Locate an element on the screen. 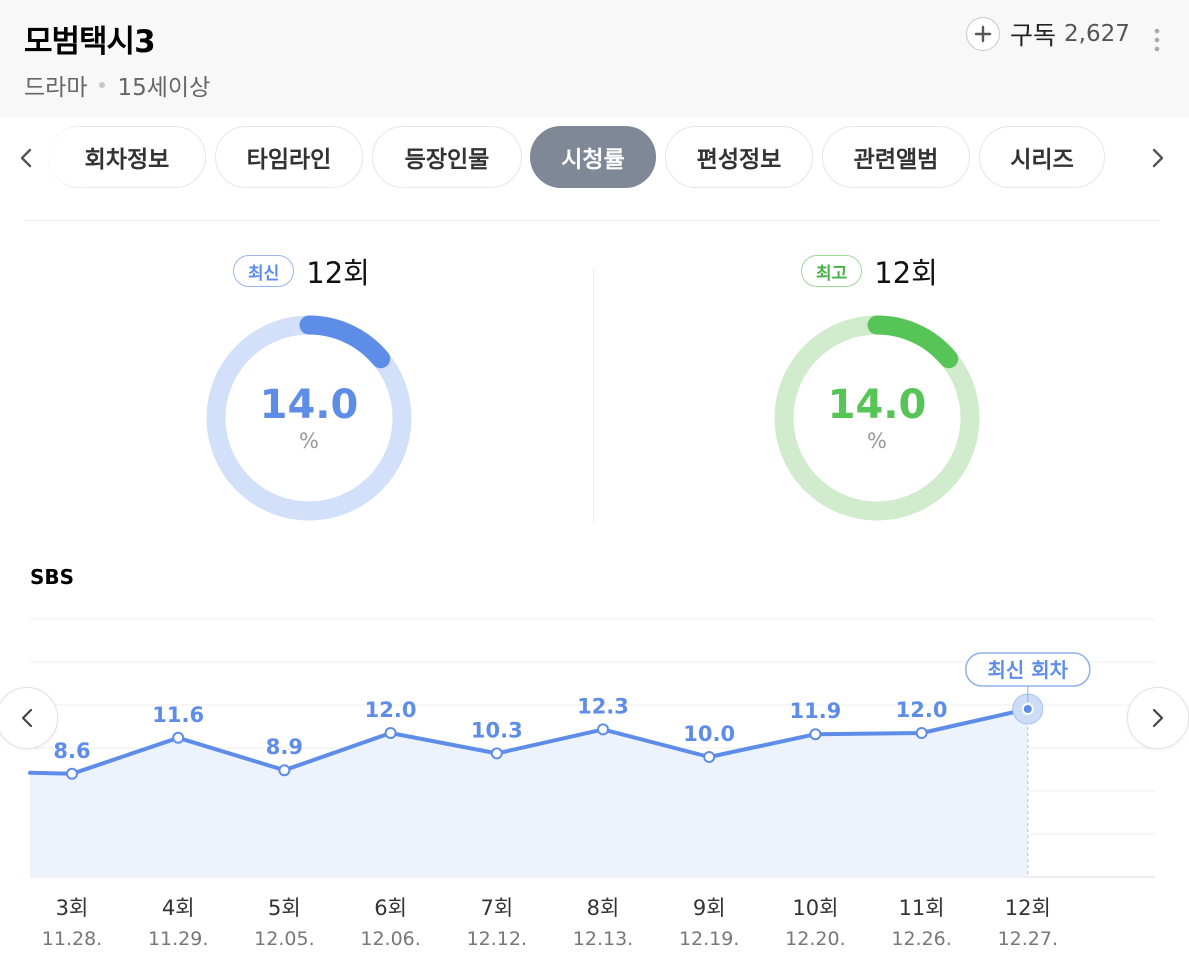 The image size is (1189, 972). x-tick-date: 11.29. is located at coordinates (178, 939).